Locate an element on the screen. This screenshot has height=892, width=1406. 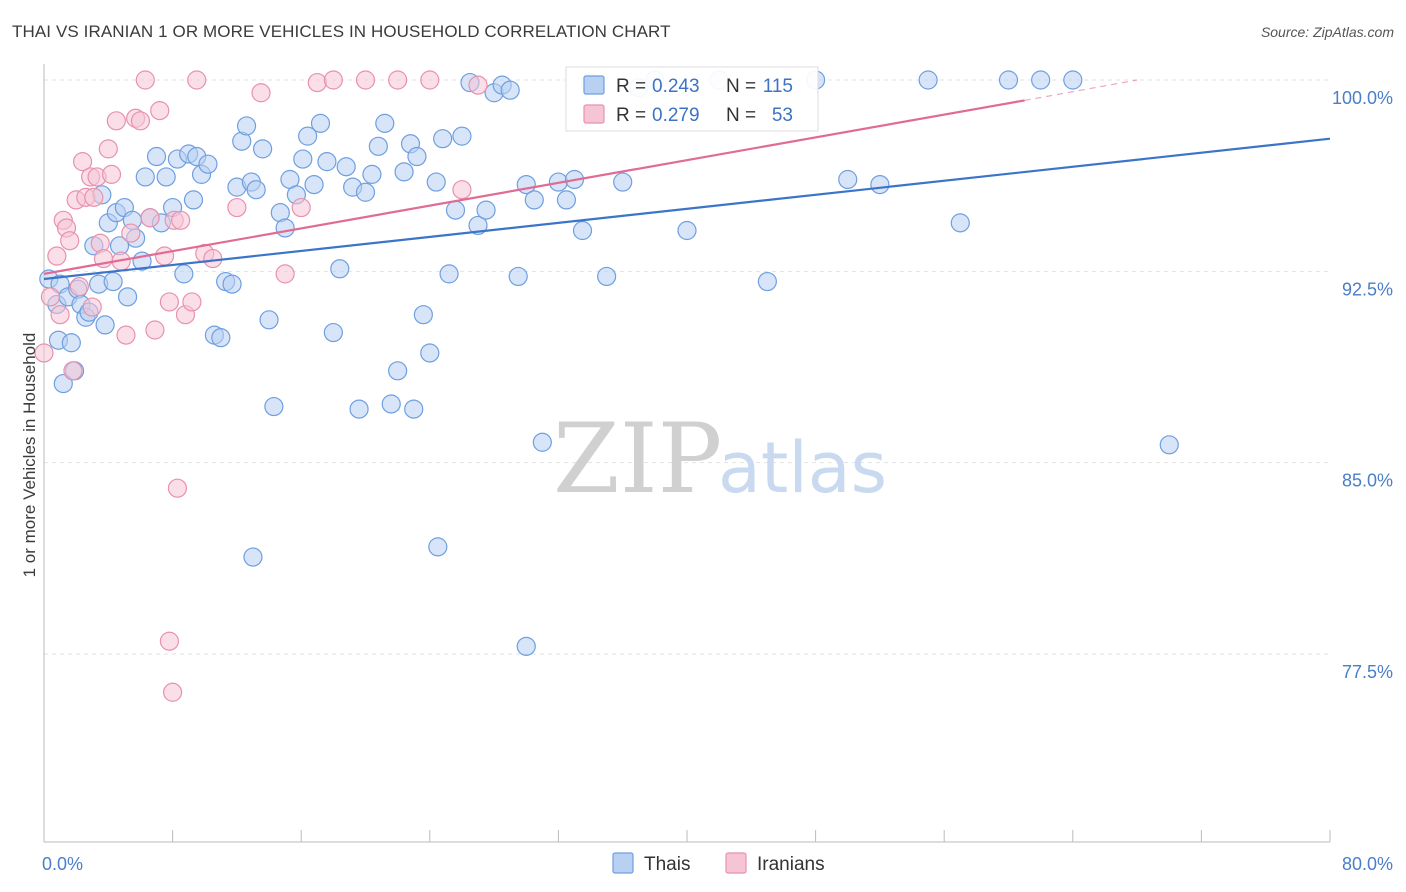
iranian-trend-extension is located at coordinates (1081, 90).